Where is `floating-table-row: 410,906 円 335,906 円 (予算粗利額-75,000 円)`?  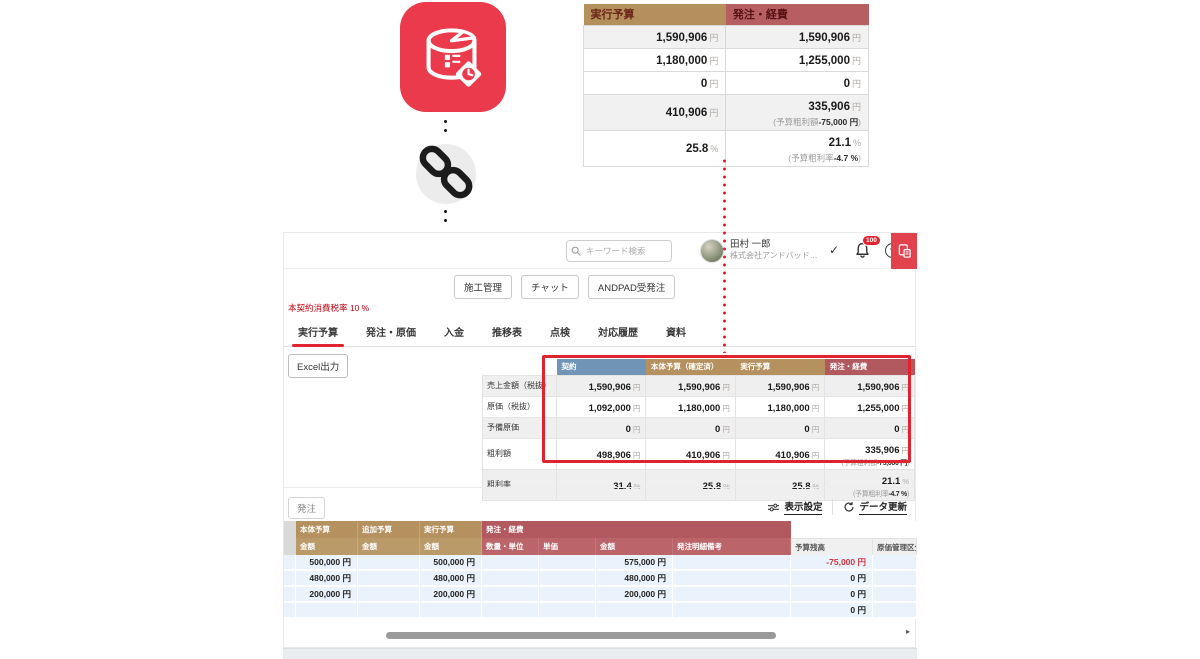
floating-table-row: 410,906 円 335,906 円 (予算粗利額-75,000 円) is located at coordinates (725, 112).